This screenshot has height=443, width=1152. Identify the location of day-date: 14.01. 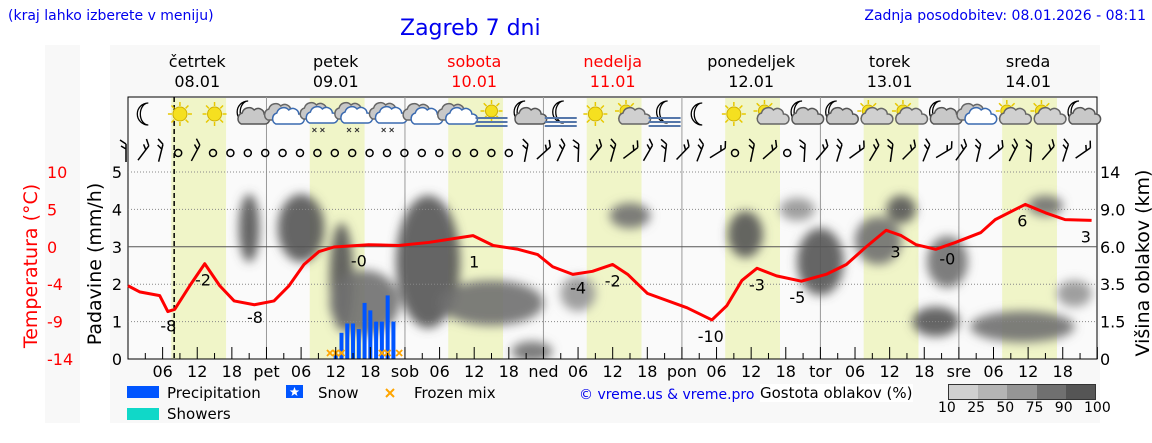
(1028, 81).